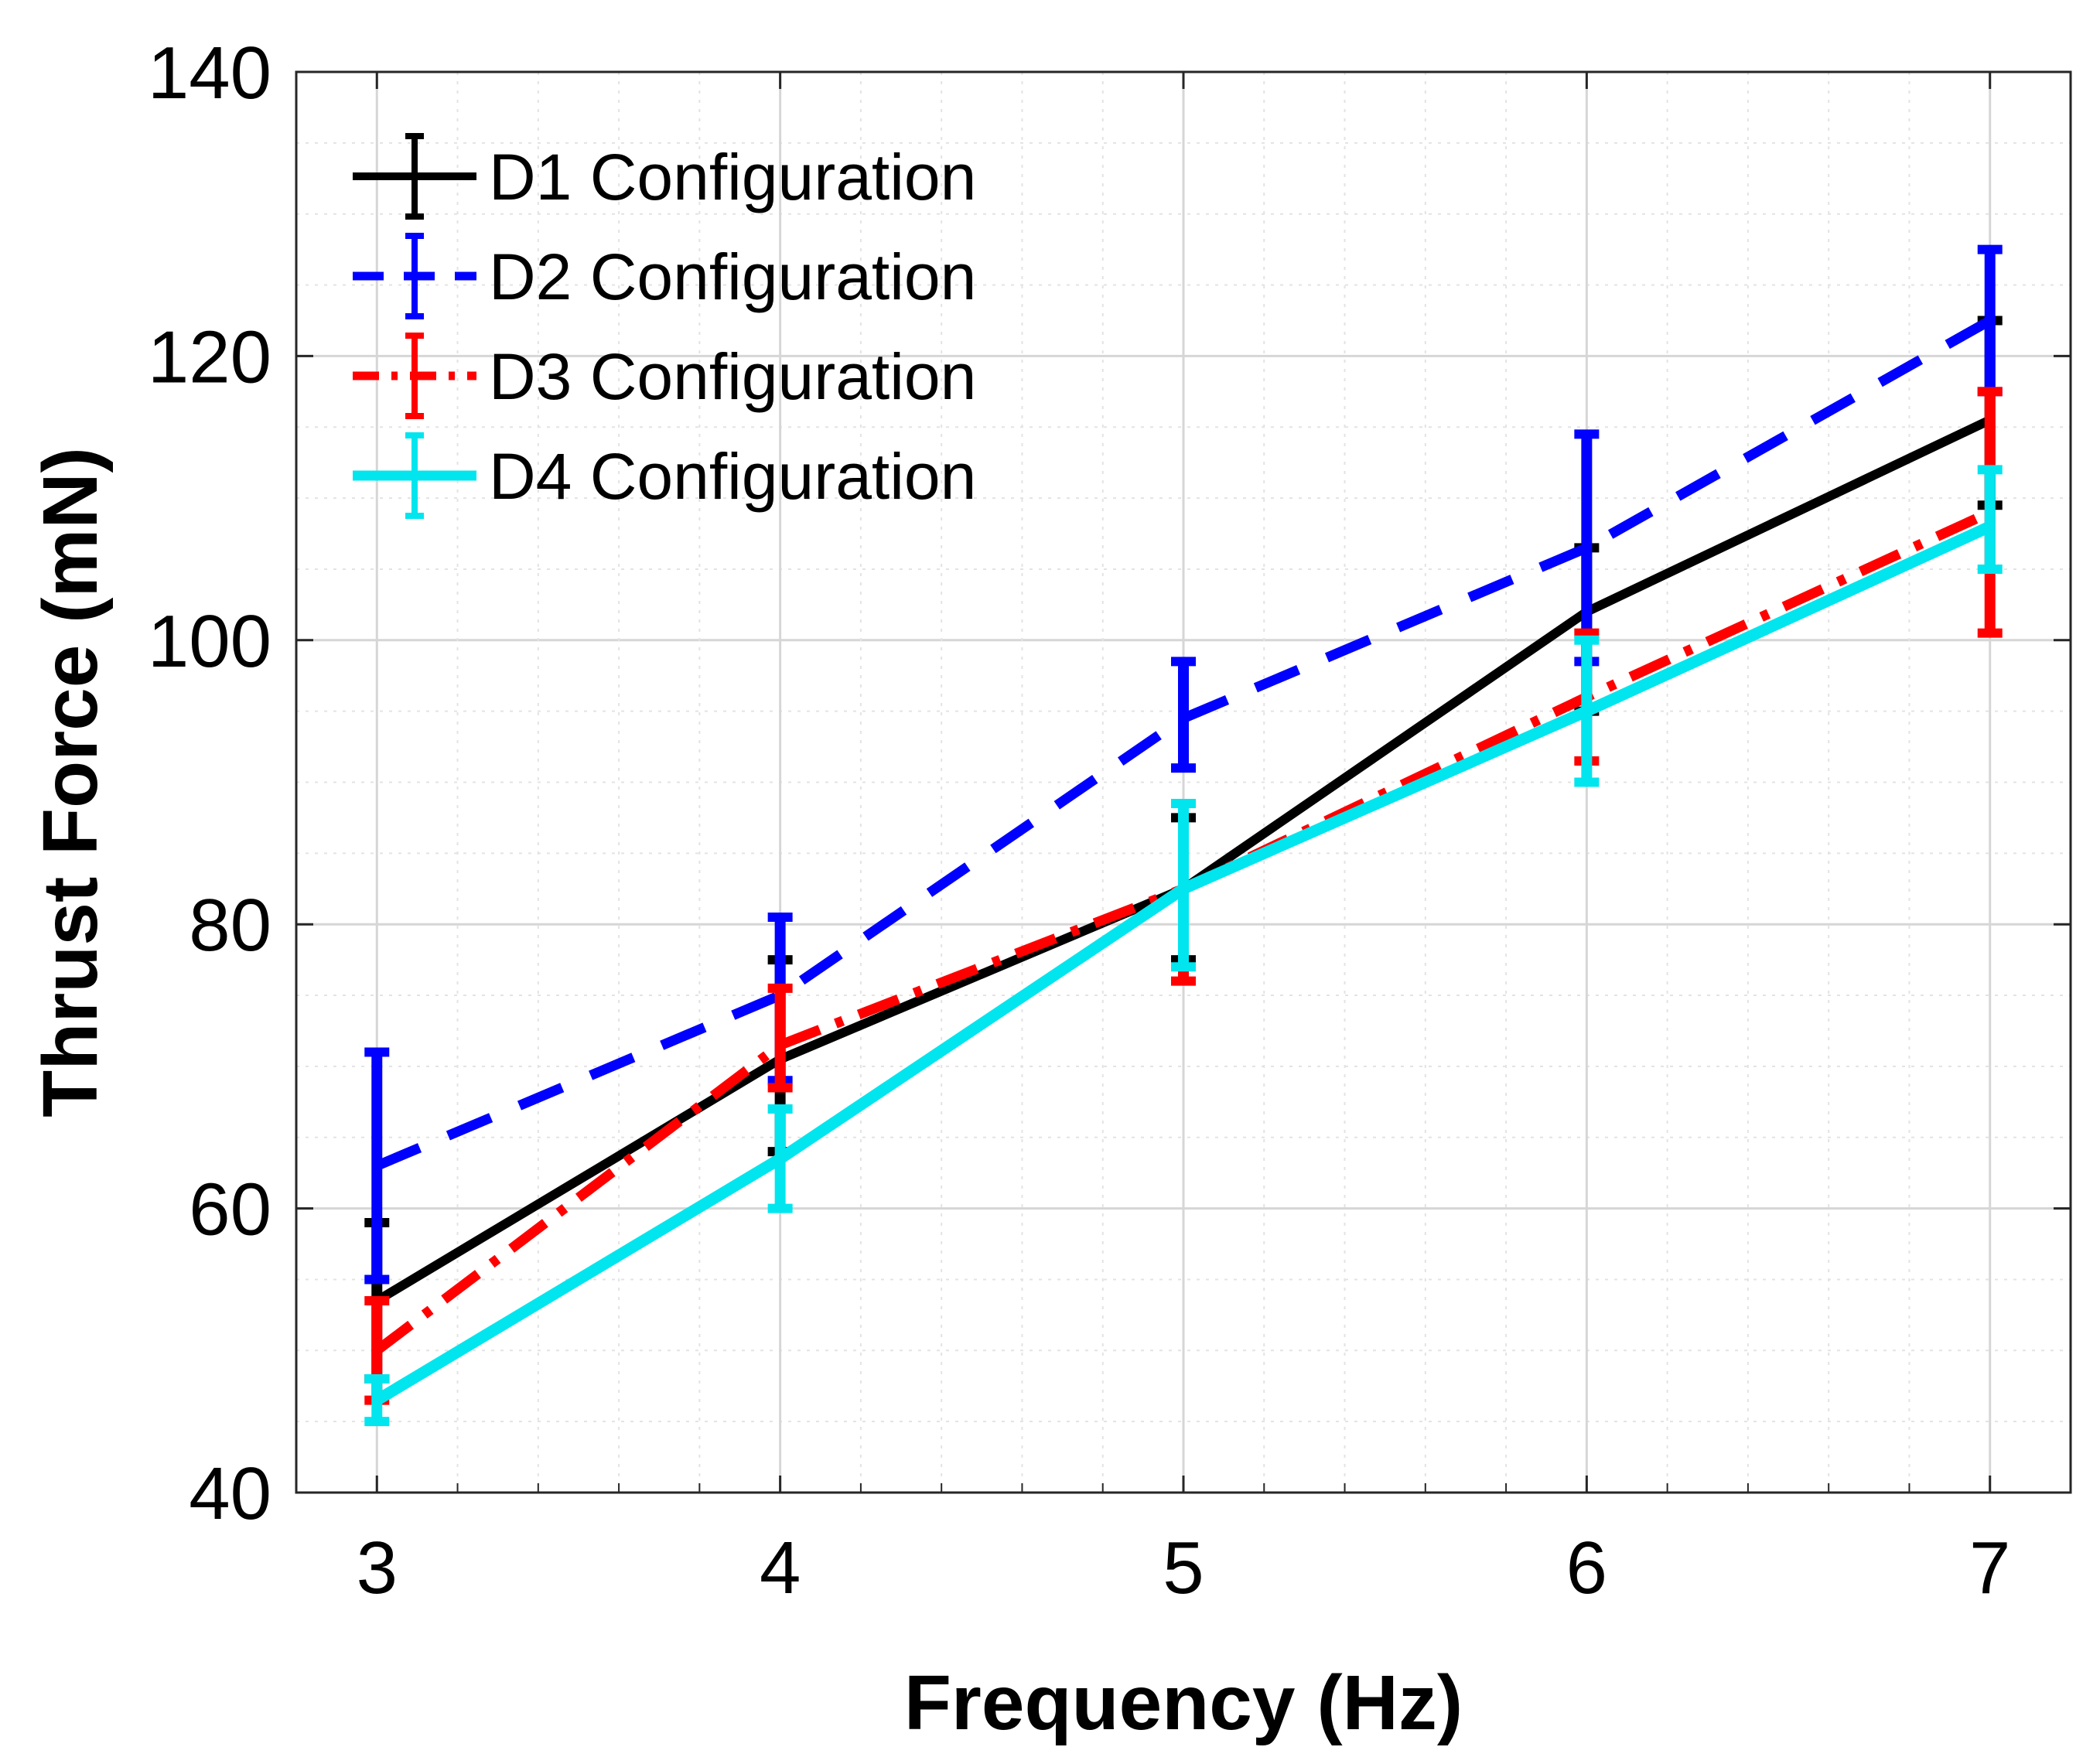 Image resolution: width=2100 pixels, height=1764 pixels. What do you see at coordinates (230, 1210) in the screenshot?
I see `y-tick-label: 60` at bounding box center [230, 1210].